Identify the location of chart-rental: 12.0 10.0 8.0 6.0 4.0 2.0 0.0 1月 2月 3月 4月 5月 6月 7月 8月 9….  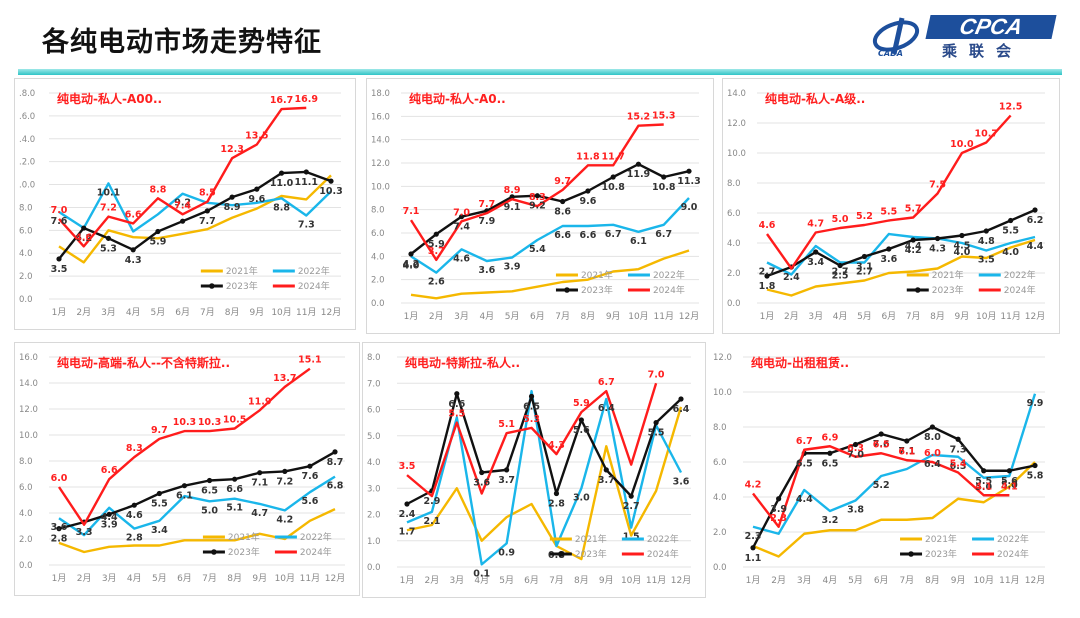
(879, 469).